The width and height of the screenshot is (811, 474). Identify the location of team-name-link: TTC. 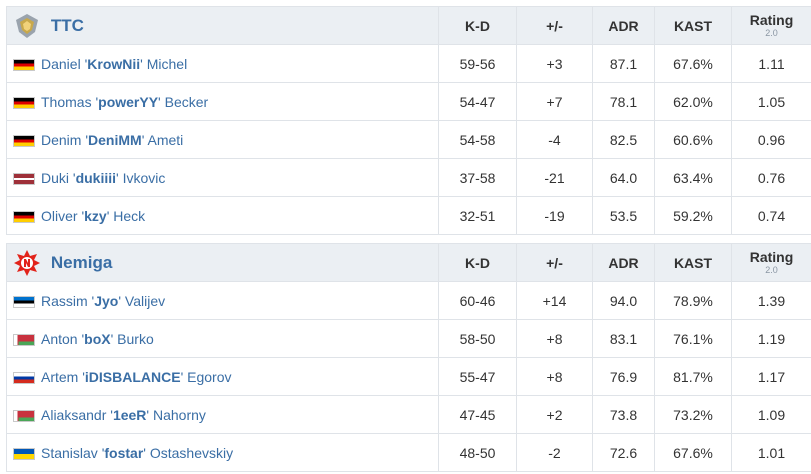
(67, 25).